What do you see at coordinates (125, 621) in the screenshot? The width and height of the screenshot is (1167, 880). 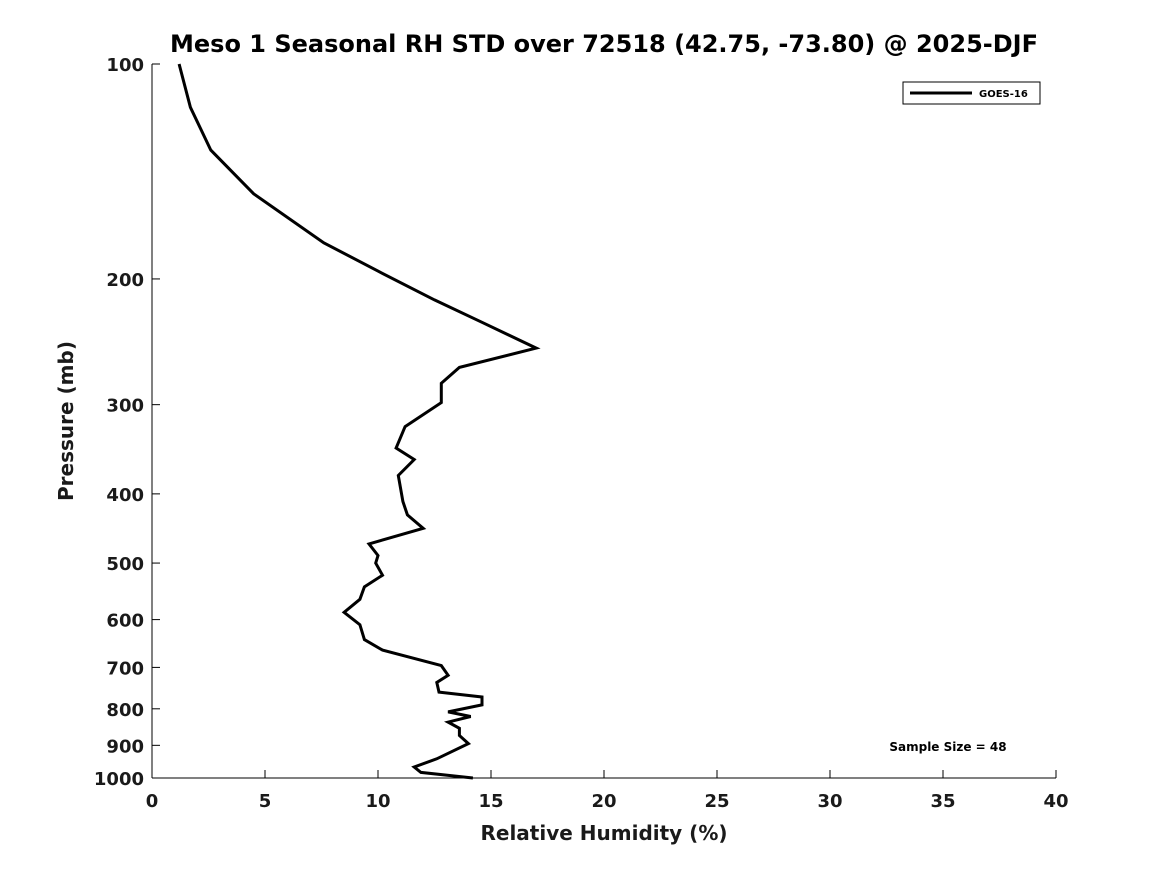 I see `y-tick-label: 600` at bounding box center [125, 621].